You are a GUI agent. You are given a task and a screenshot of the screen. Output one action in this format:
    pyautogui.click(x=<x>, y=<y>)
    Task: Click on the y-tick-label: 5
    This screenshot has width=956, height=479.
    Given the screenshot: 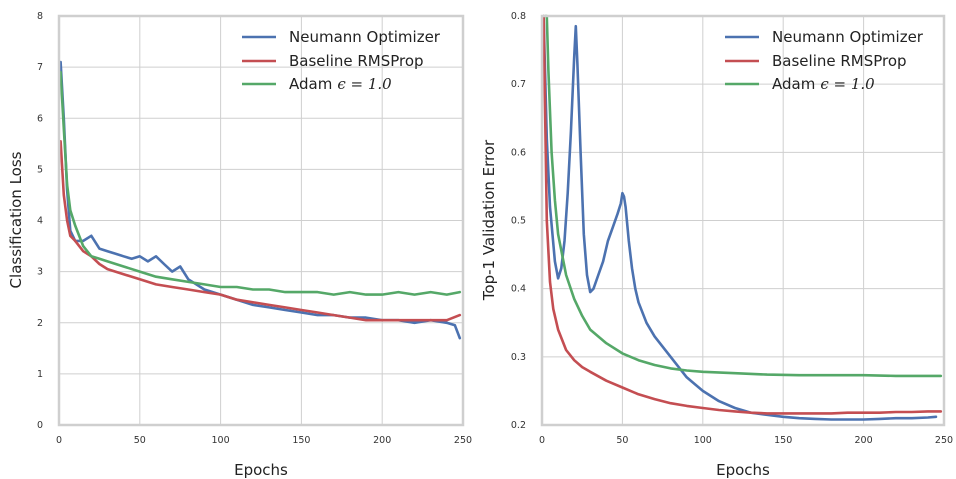 What is the action you would take?
    pyautogui.click(x=40, y=169)
    